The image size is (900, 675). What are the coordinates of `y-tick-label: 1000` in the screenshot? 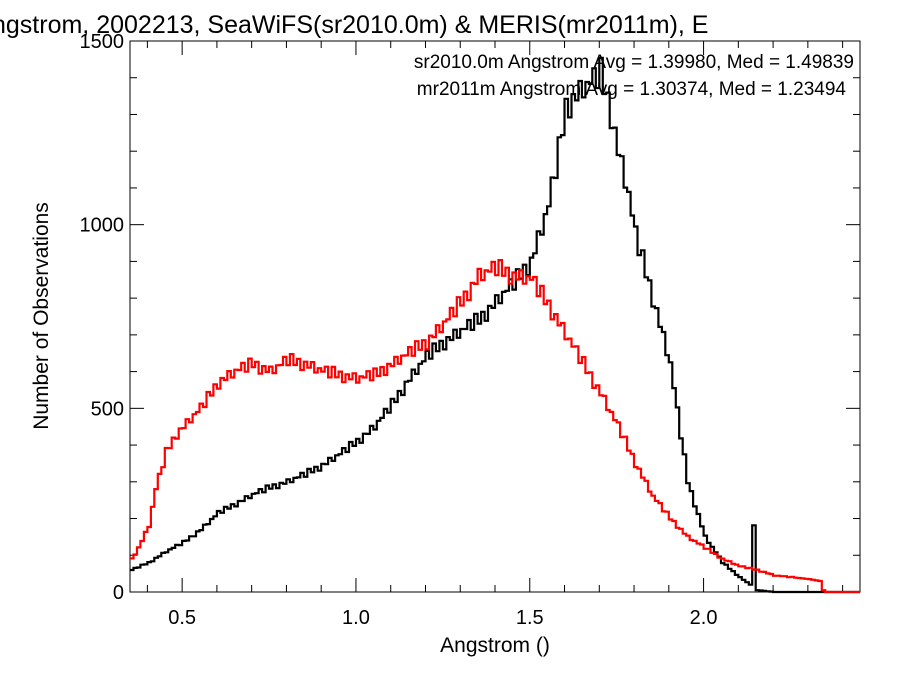 It's located at (102, 226).